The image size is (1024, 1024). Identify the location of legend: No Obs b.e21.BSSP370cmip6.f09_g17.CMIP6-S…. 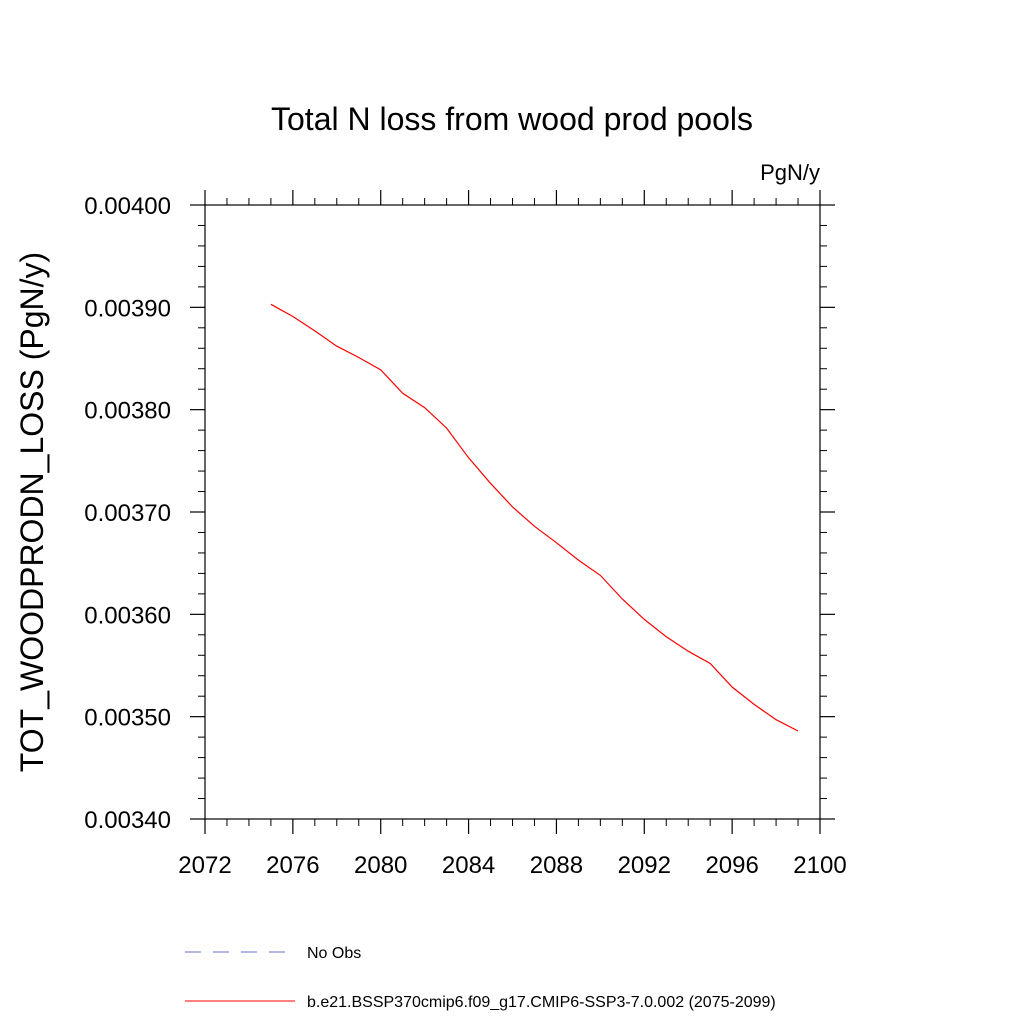
(480, 978).